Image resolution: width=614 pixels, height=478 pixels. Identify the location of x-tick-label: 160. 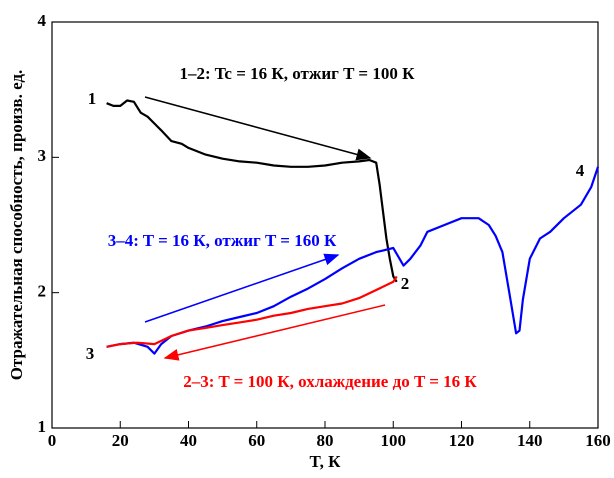
(598, 440).